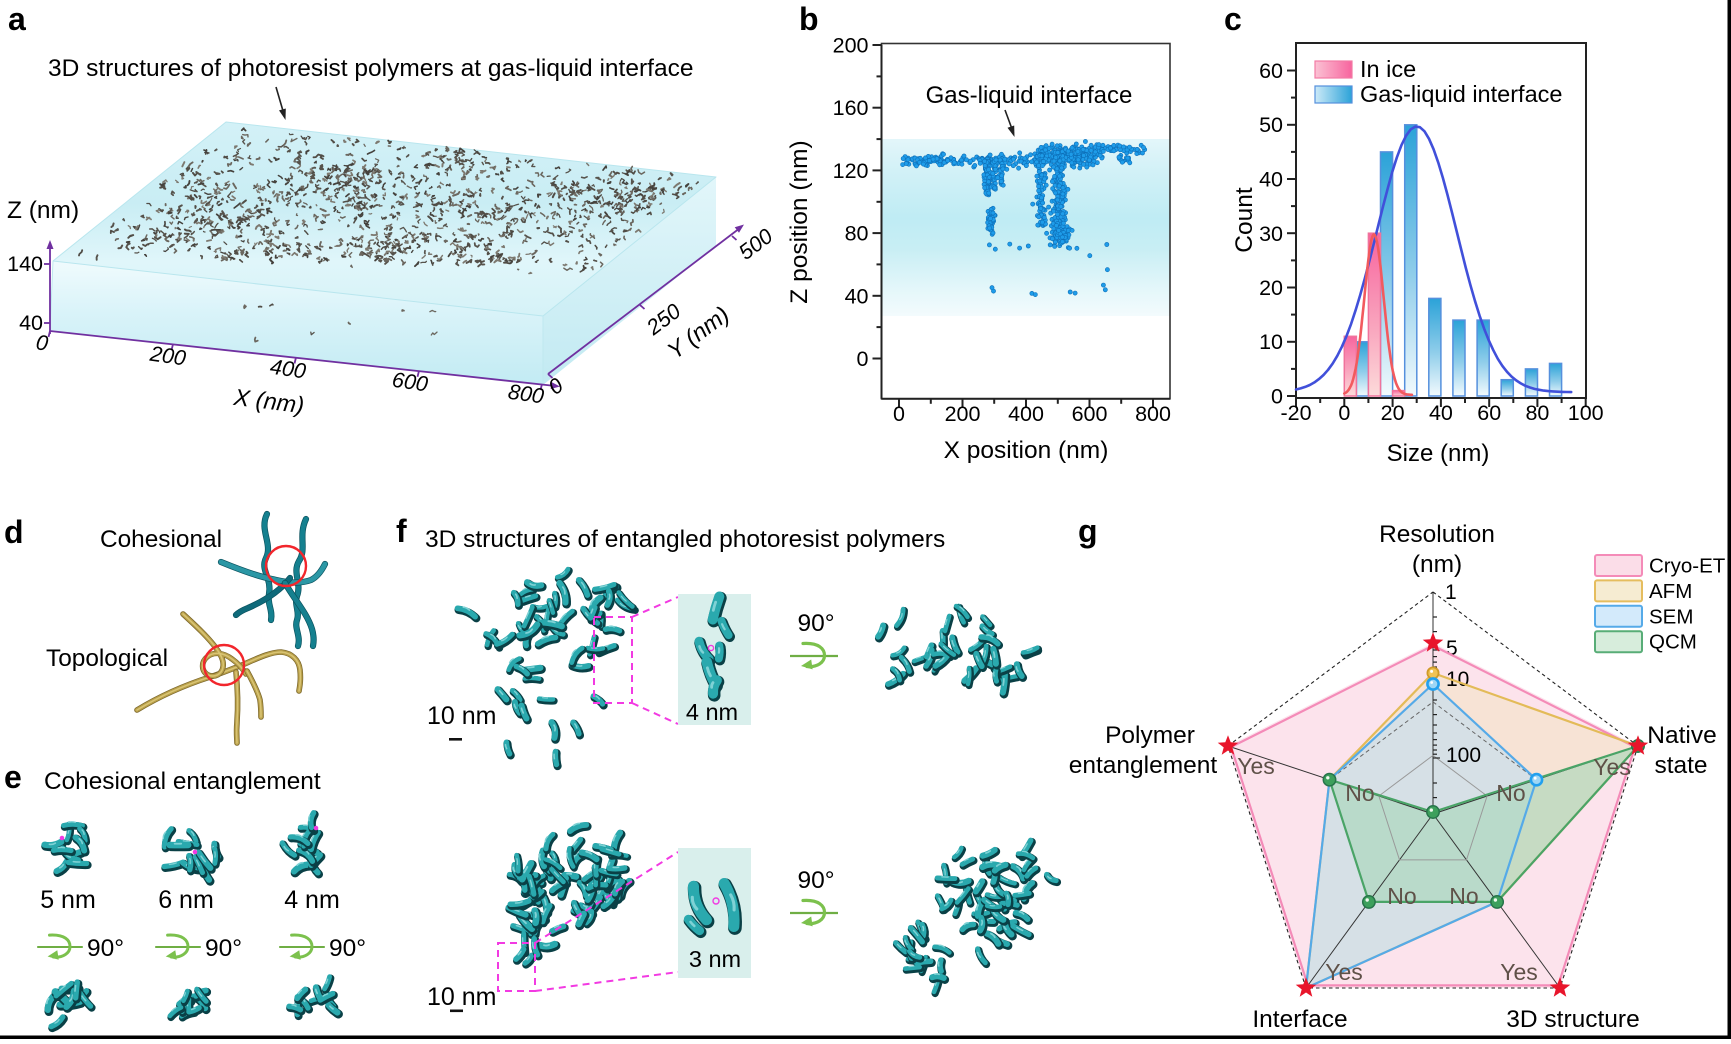 Image resolution: width=1731 pixels, height=1044 pixels. What do you see at coordinates (809, 19) in the screenshot?
I see `svg-text: b` at bounding box center [809, 19].